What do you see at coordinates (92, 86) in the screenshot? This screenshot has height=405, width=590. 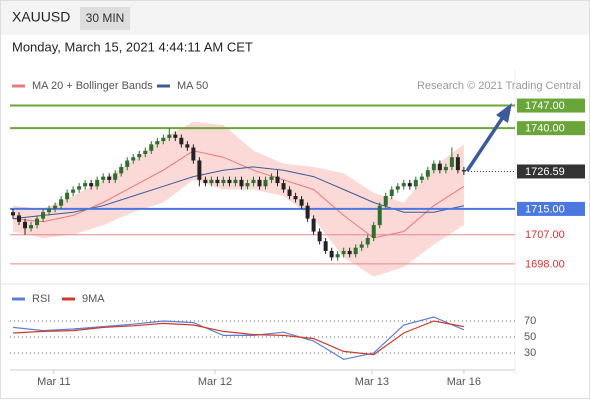 I see `legend-label: MA 20 + Bollinger Bands` at bounding box center [92, 86].